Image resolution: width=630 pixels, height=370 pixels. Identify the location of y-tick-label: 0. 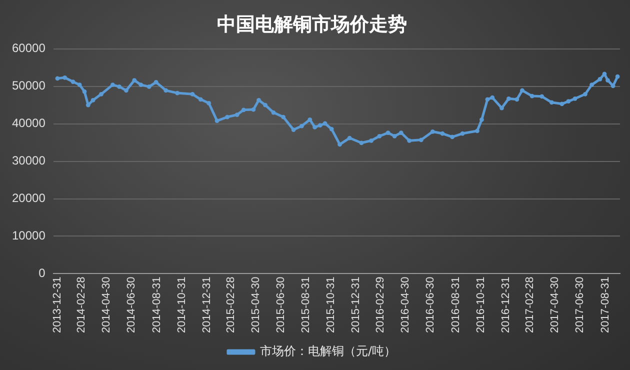
(42, 273).